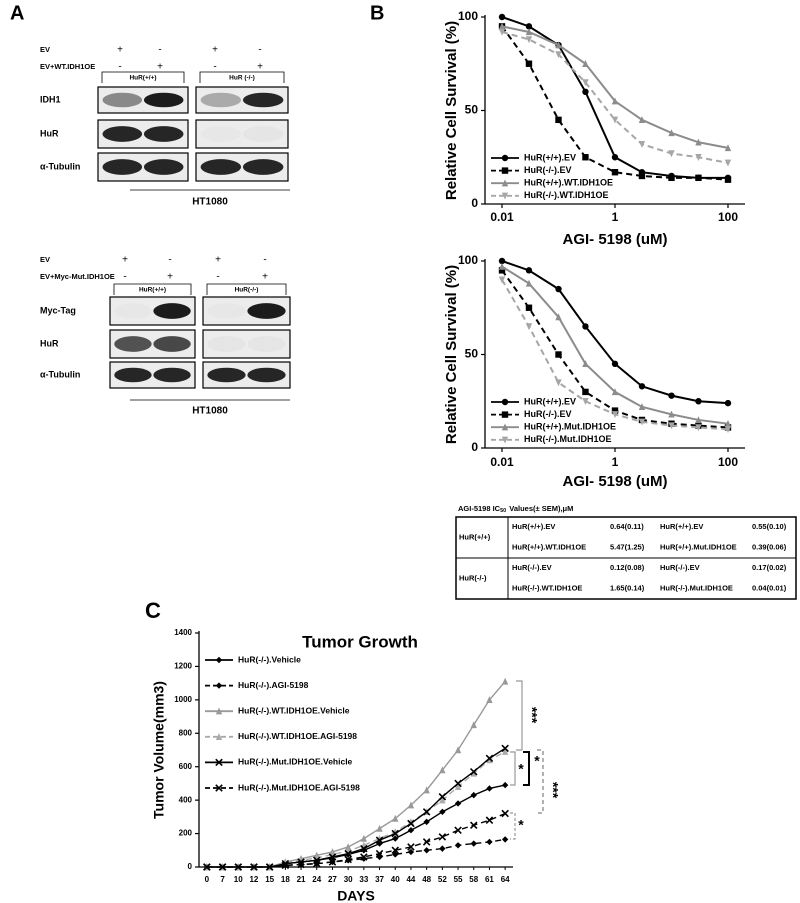  What do you see at coordinates (395, 879) in the screenshot?
I see `x-tick-label: 40` at bounding box center [395, 879].